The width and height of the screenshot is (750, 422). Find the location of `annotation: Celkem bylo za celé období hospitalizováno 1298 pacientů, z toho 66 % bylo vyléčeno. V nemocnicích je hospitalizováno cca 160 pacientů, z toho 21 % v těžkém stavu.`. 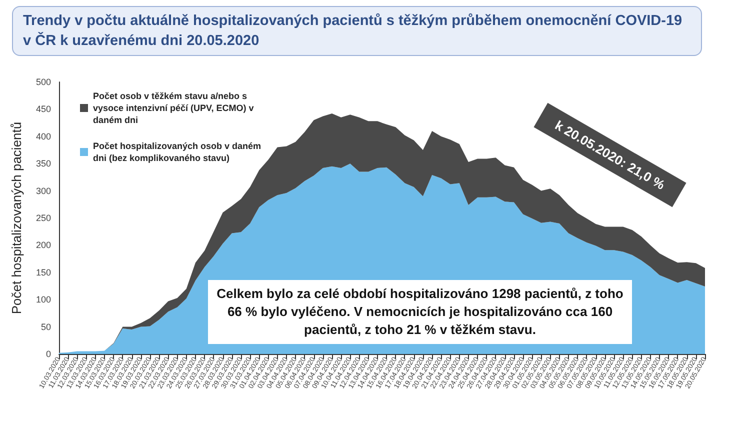

annotation: Celkem bylo za celé období hospitalizováno 1298 pacientů, z toho 66 % bylo vyléčeno. V nemocnicích je hospitalizováno cca 160 pacientů, z toho 21 % v těžkém stavu. is located at coordinates (420, 312).